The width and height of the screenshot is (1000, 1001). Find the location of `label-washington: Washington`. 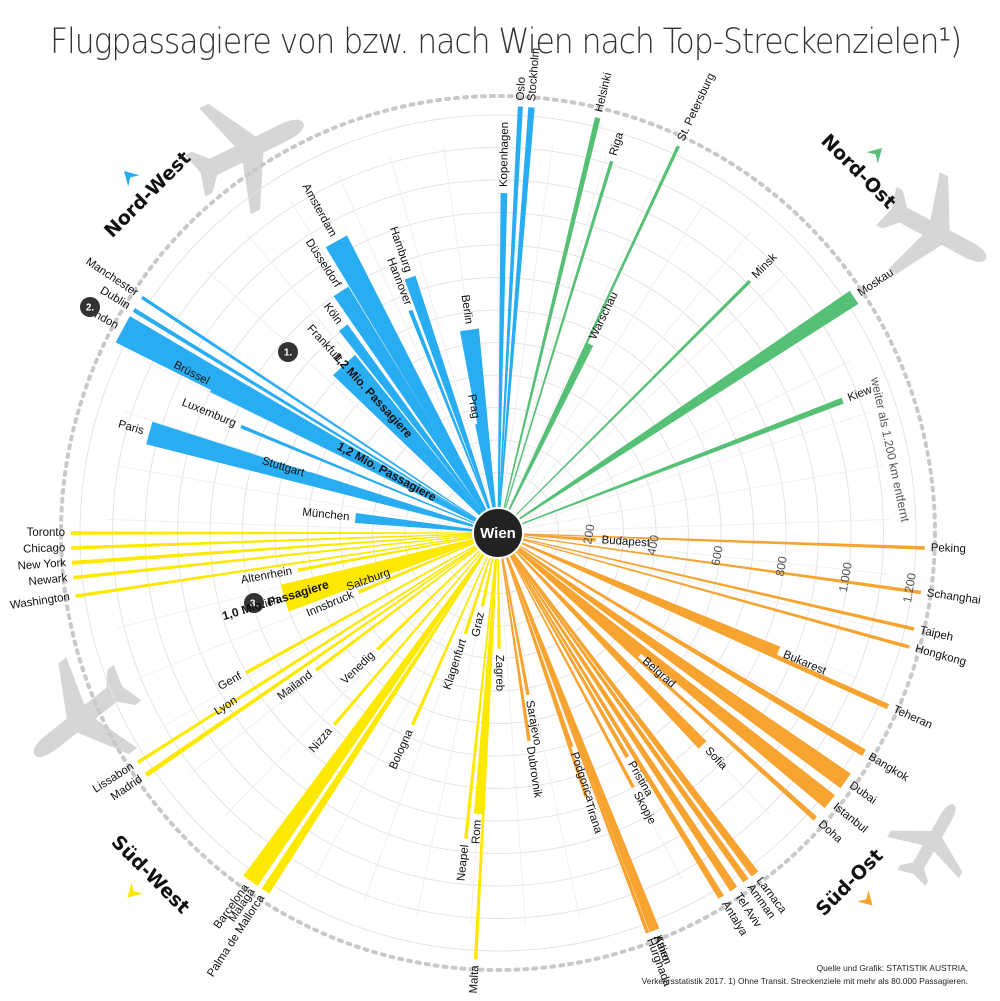

label-washington: Washington is located at coordinates (39, 601).